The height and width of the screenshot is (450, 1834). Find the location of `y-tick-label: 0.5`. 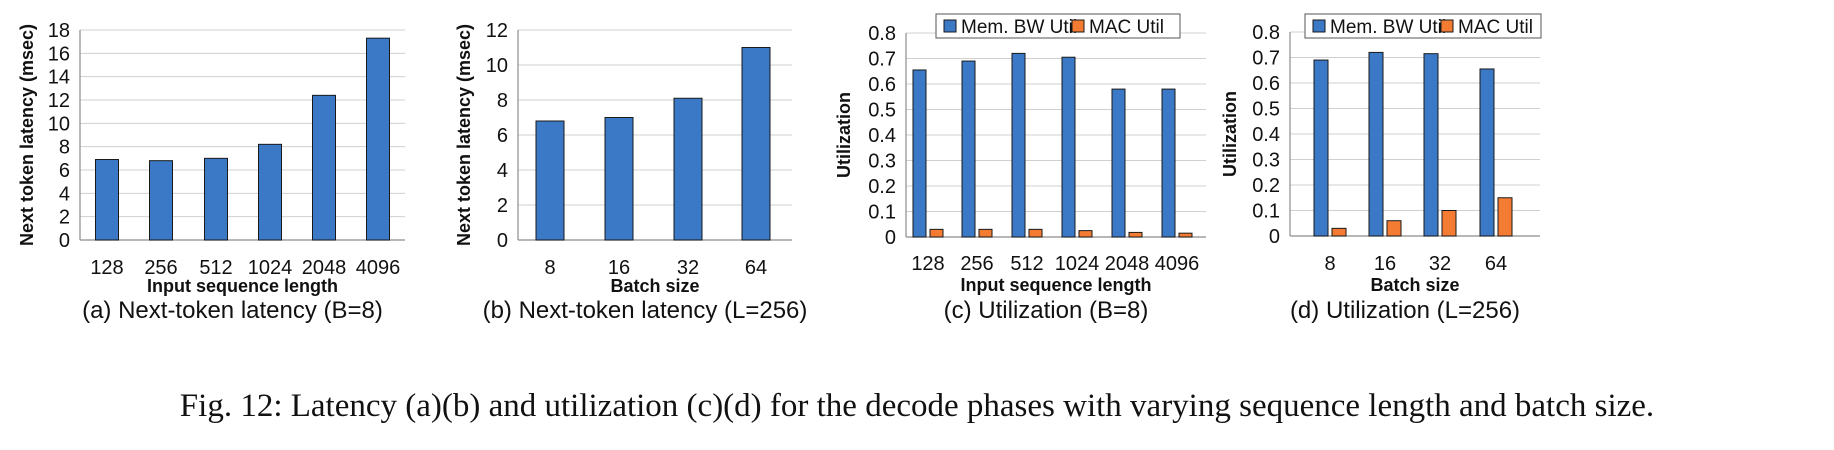

y-tick-label: 0.5 is located at coordinates (882, 111).